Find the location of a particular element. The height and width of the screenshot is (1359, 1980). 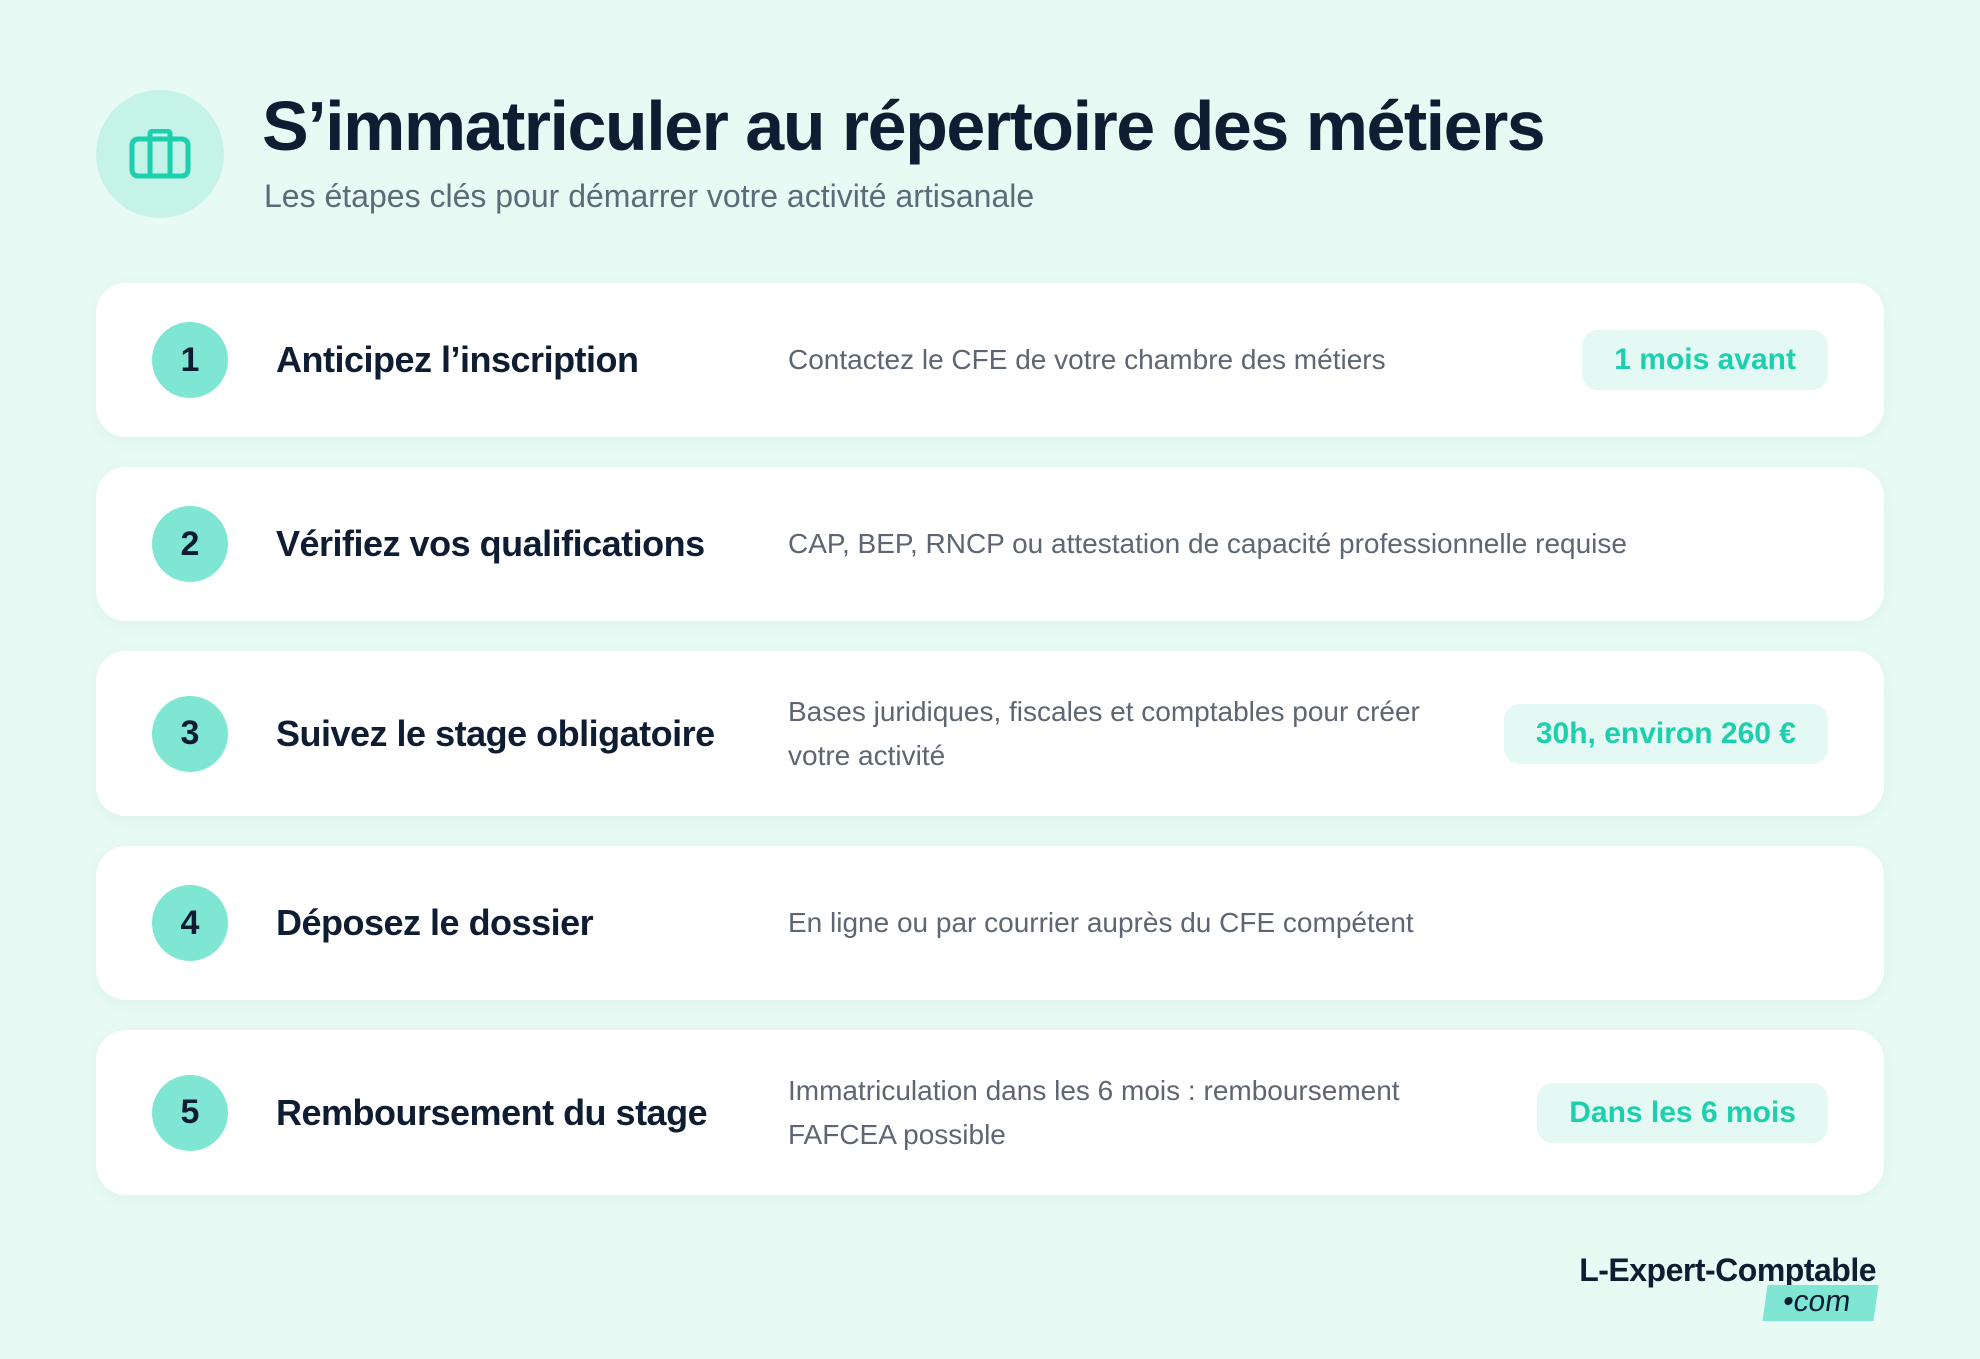

page-title: S’immatriculer au répertoire des métiers is located at coordinates (904, 126).